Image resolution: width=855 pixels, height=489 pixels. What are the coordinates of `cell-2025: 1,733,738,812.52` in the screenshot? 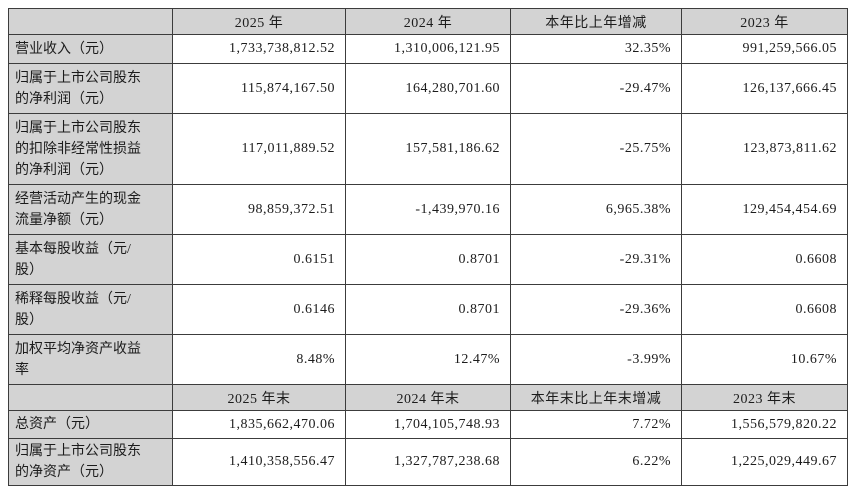 It's located at (259, 49).